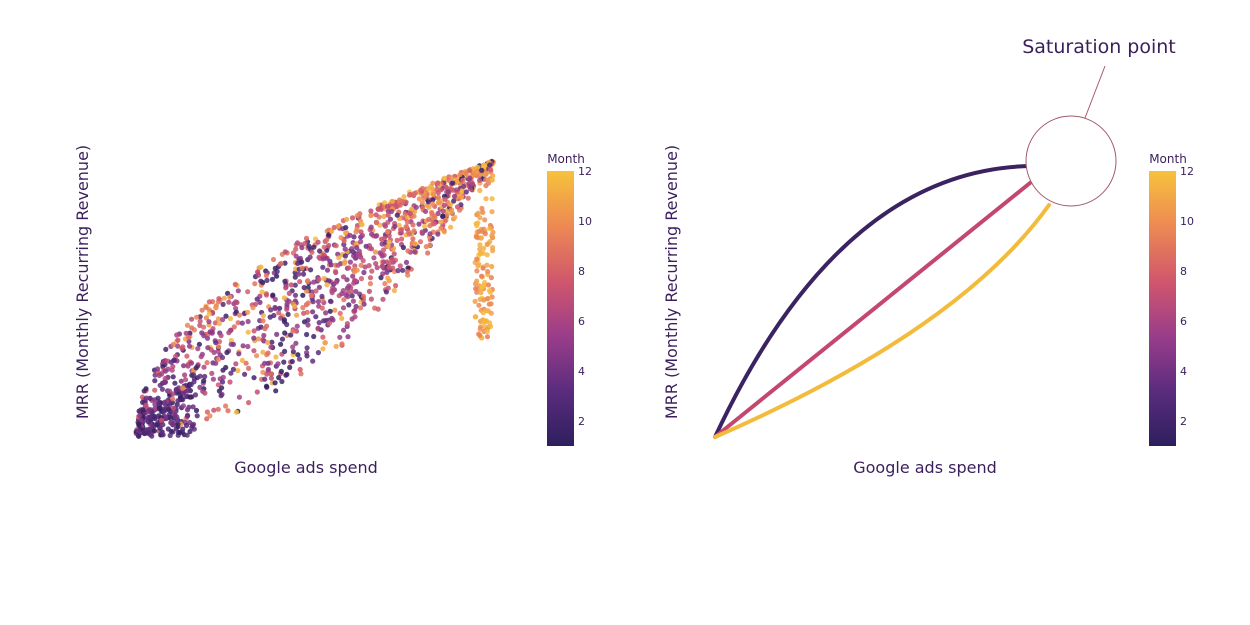 This screenshot has height=625, width=1250. I want to click on scatter-colorbar: Month 2 4 6 8 10 12, so click(569, 299).